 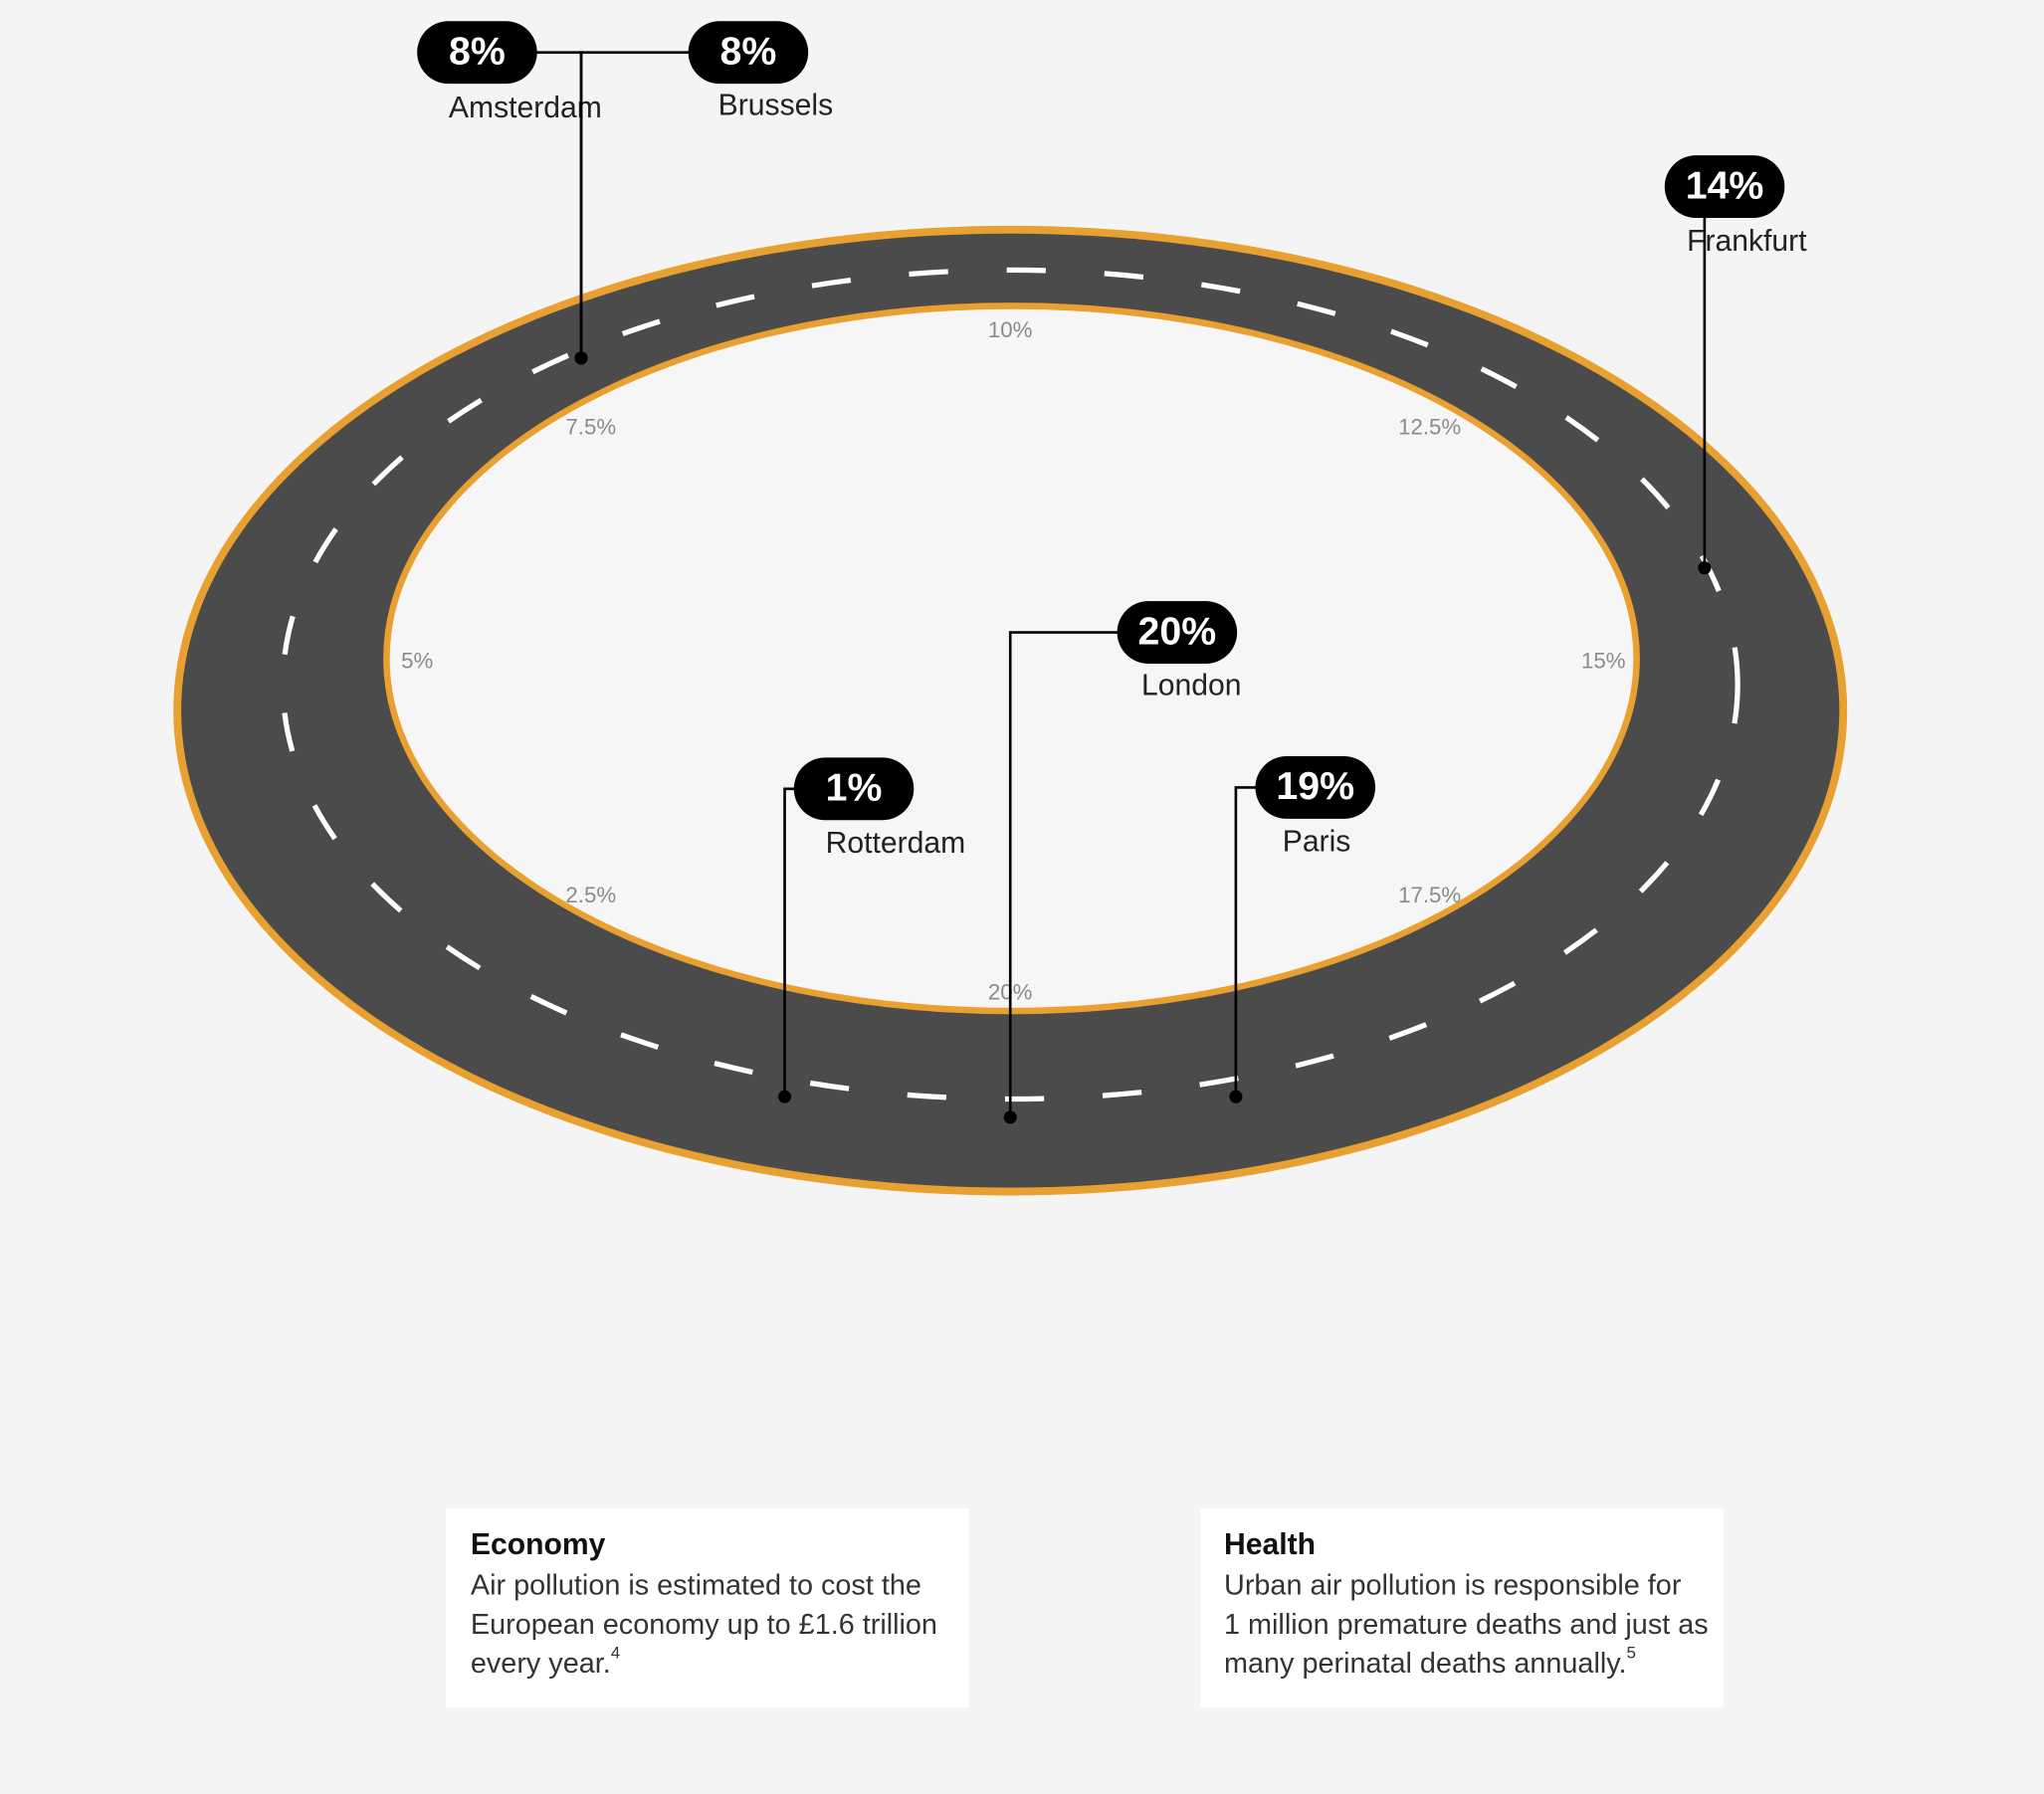 I want to click on panel-text: 1 million premature deaths and just as, so click(x=1466, y=1624).